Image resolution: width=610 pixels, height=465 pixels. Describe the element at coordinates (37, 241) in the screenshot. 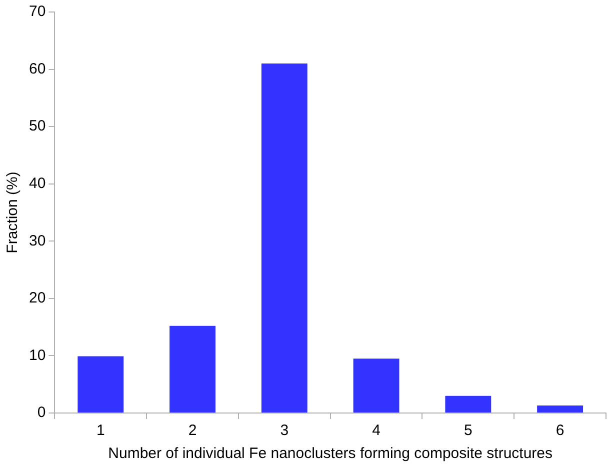

I see `y-tick-label: 30` at that location.